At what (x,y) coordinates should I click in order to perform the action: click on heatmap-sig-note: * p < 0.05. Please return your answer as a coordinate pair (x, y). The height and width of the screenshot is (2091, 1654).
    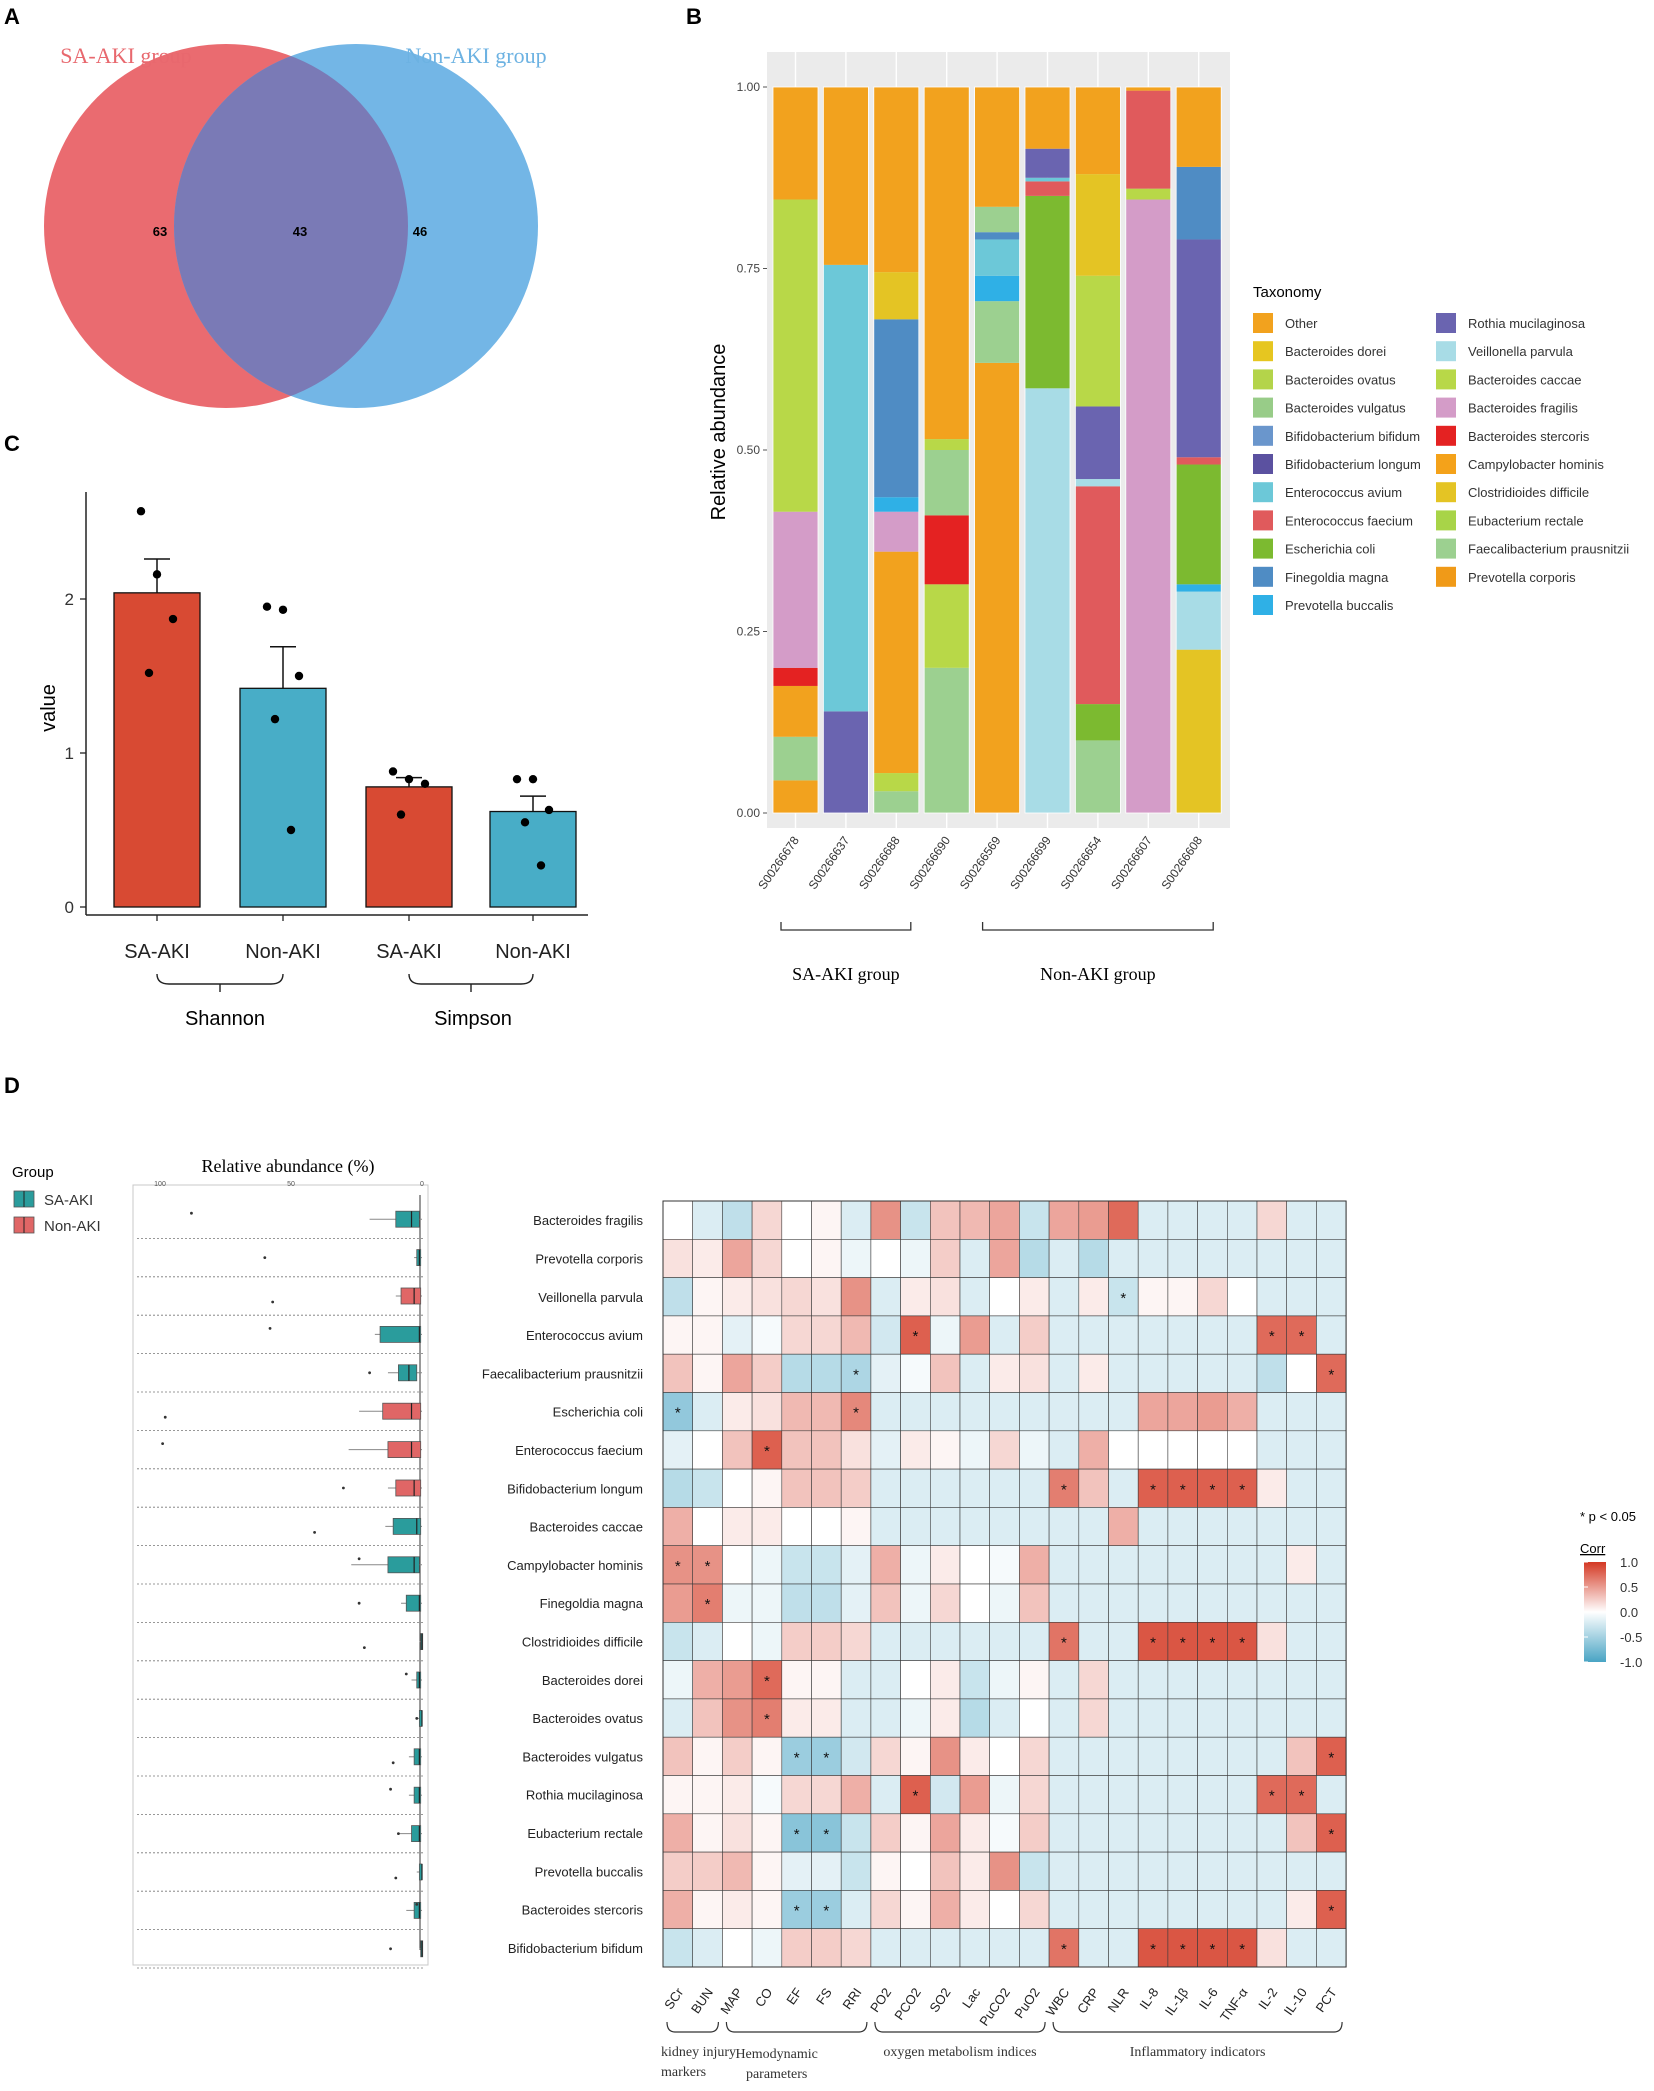
    Looking at the image, I should click on (1608, 1516).